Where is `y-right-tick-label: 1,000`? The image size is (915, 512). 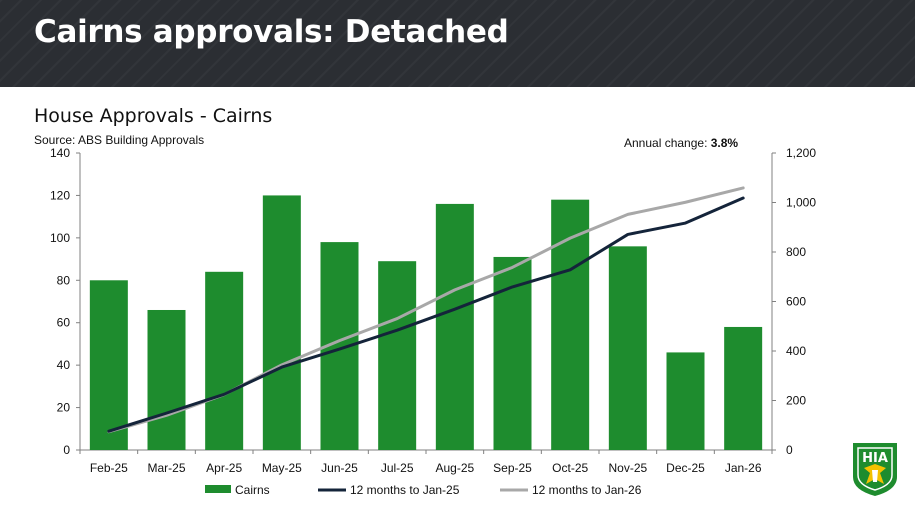 y-right-tick-label: 1,000 is located at coordinates (801, 203).